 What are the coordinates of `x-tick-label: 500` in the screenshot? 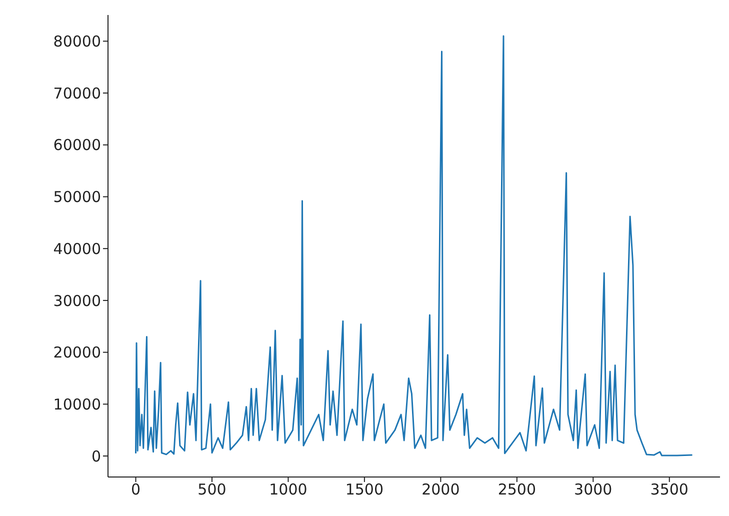 It's located at (212, 489).